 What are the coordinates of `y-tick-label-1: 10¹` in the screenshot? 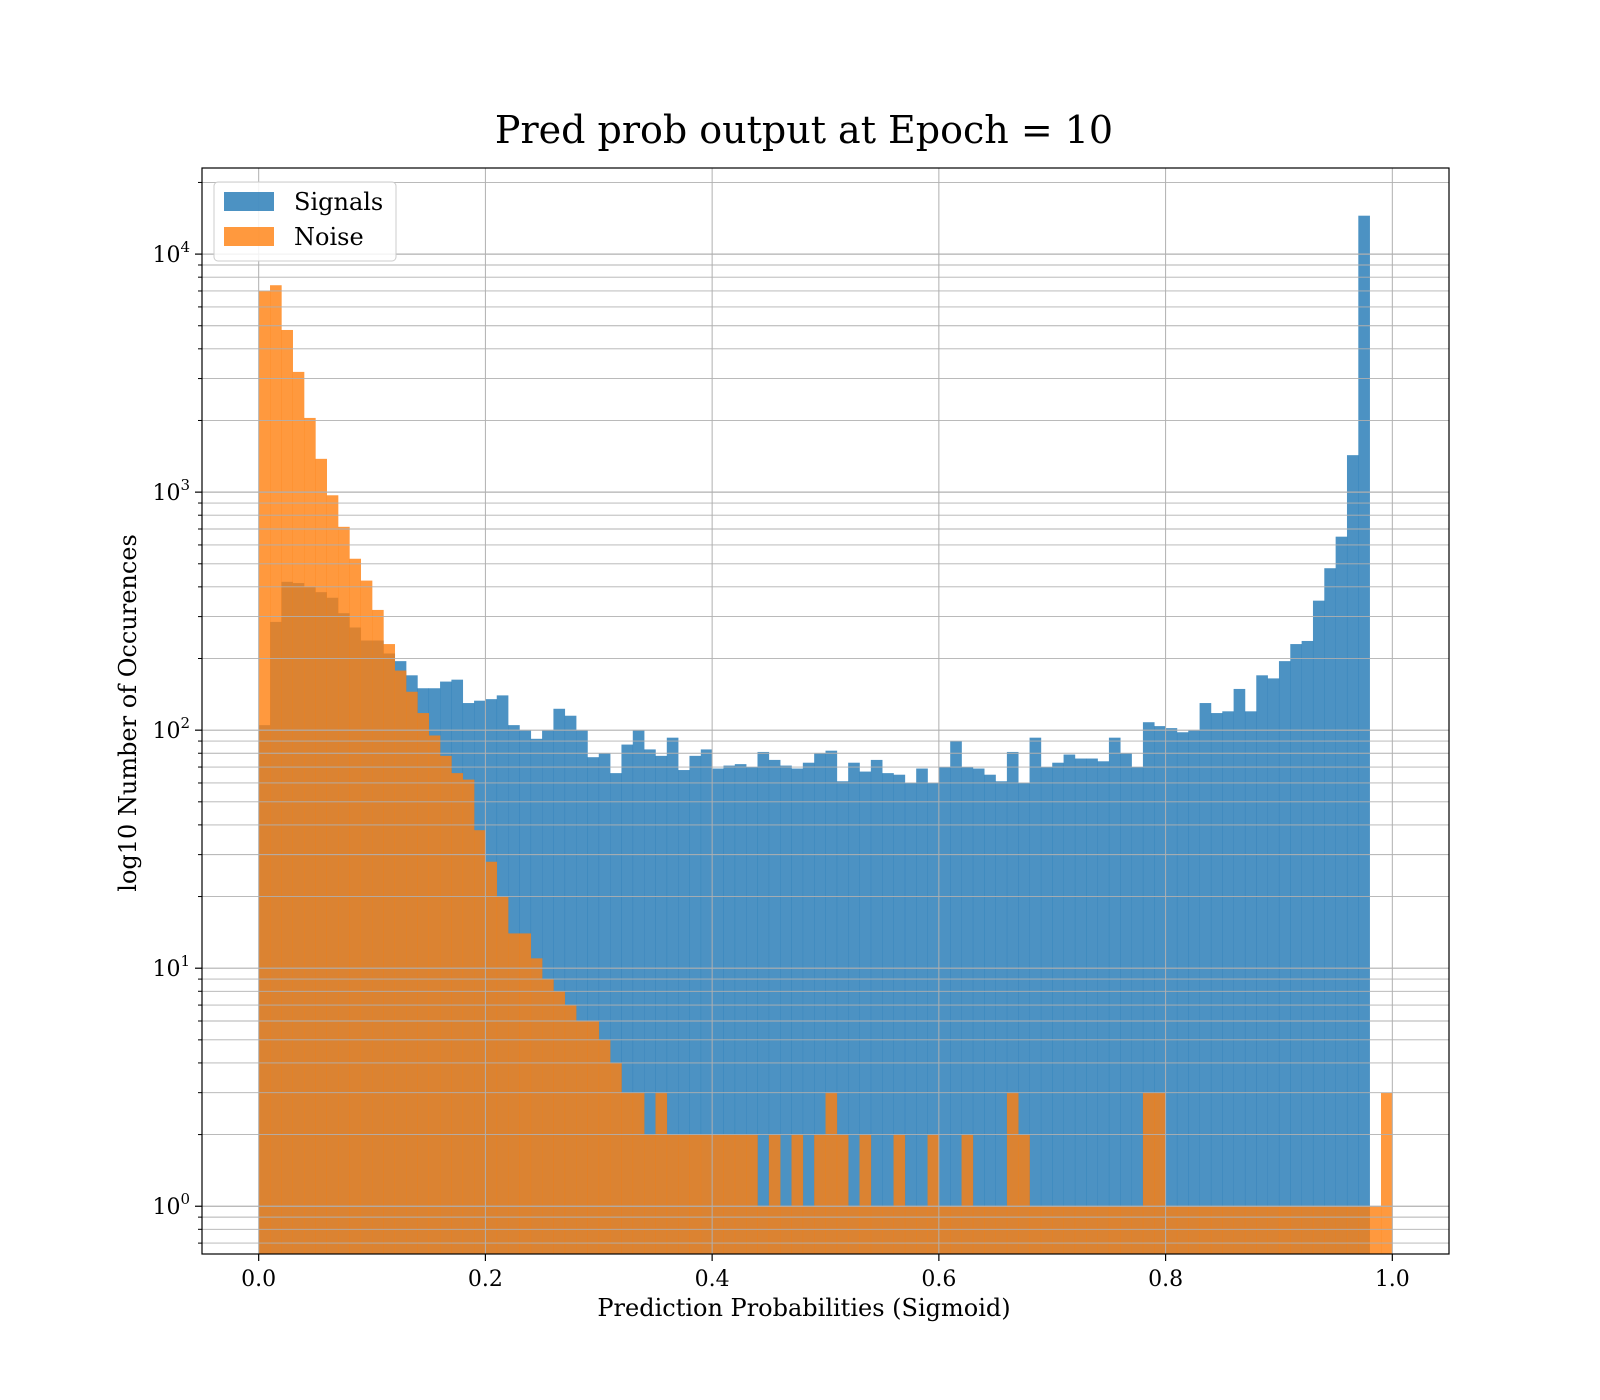 It's located at (171, 967).